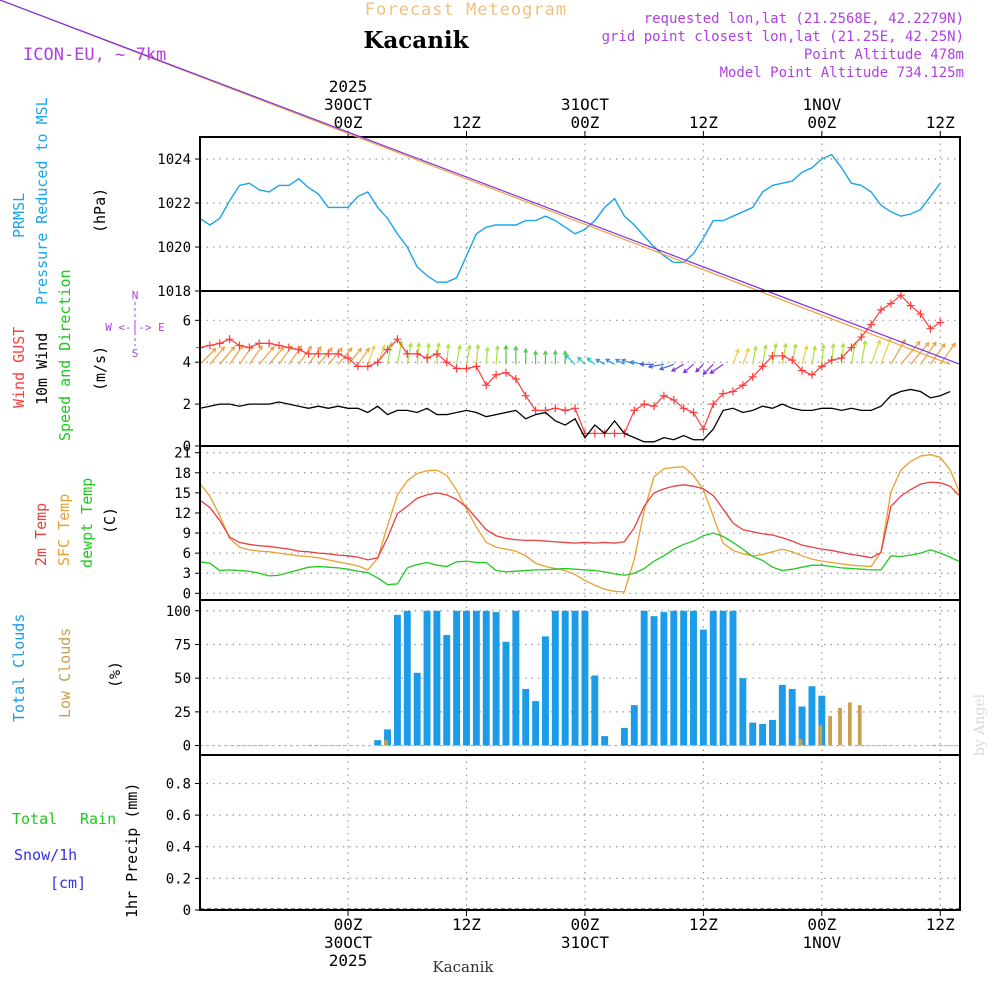  I want to click on bottom-tick-label: 1NOV, so click(822, 942).